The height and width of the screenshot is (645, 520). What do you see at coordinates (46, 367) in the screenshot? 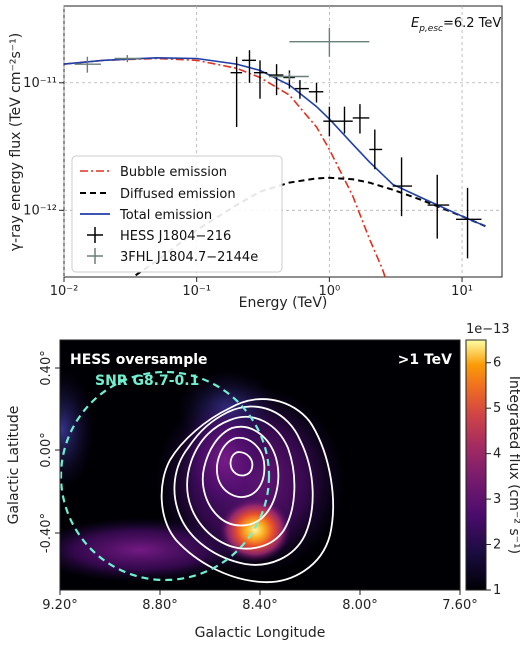
I see `map-y-tick-label: 0.40°` at bounding box center [46, 367].